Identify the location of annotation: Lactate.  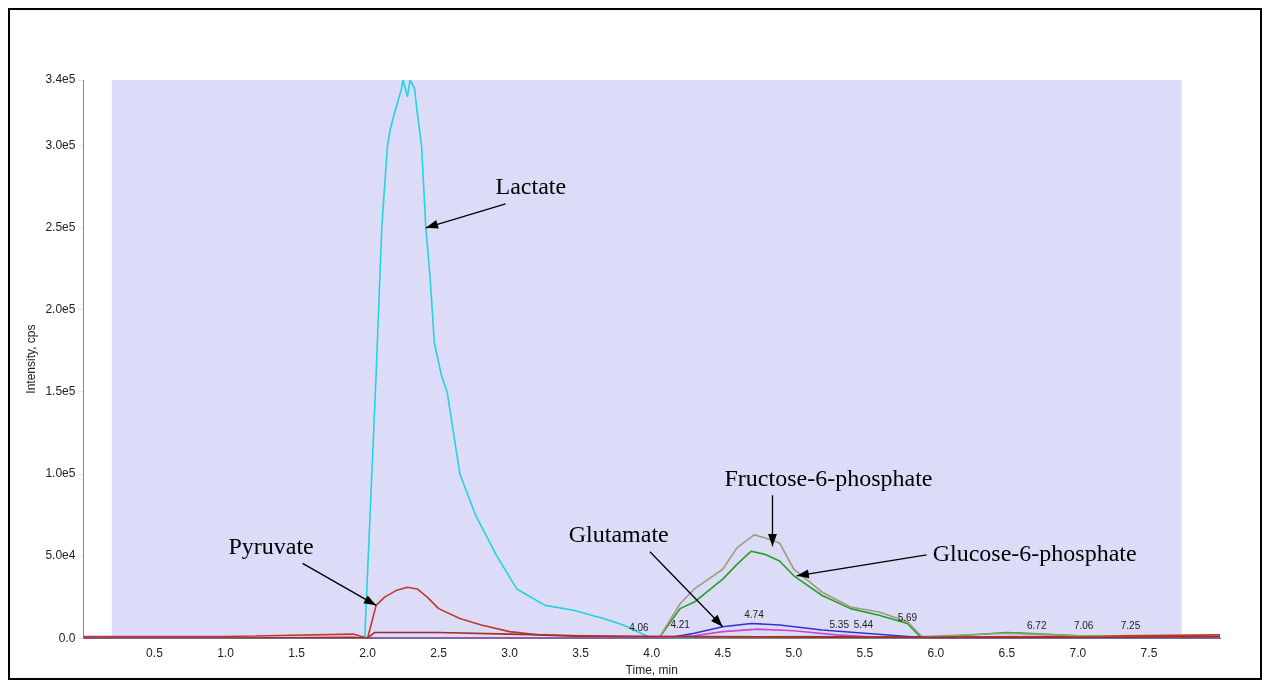
(531, 186).